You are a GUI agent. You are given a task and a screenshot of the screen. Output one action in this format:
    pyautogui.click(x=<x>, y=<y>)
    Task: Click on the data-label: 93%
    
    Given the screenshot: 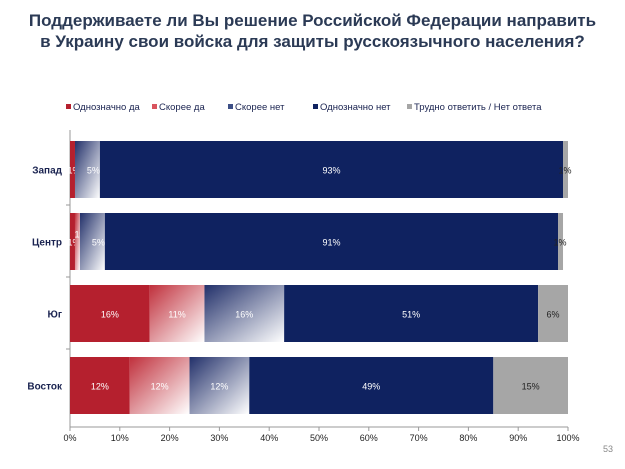 What is the action you would take?
    pyautogui.click(x=331, y=171)
    